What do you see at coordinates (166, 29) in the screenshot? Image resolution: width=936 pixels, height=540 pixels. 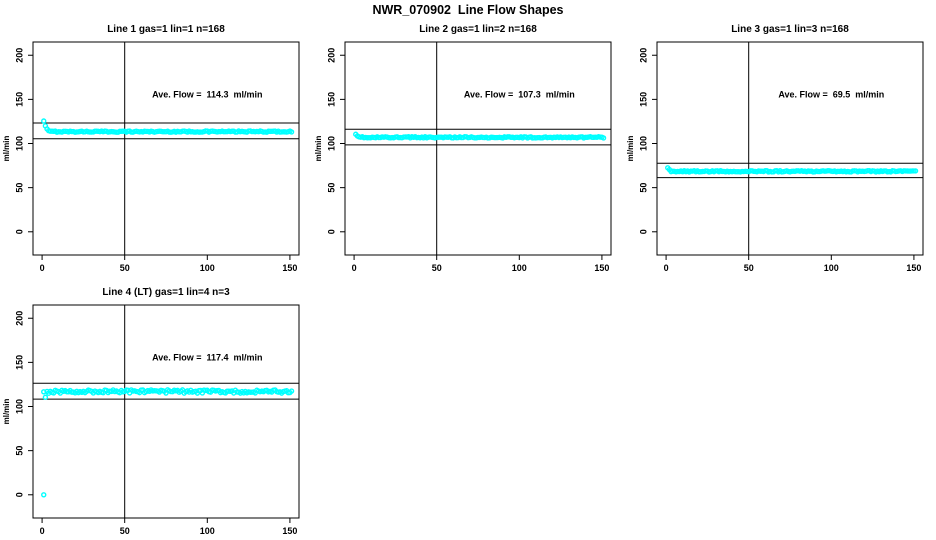 I see `subplot-title: Line 1 gas=1 lin=1 n=168` at bounding box center [166, 29].